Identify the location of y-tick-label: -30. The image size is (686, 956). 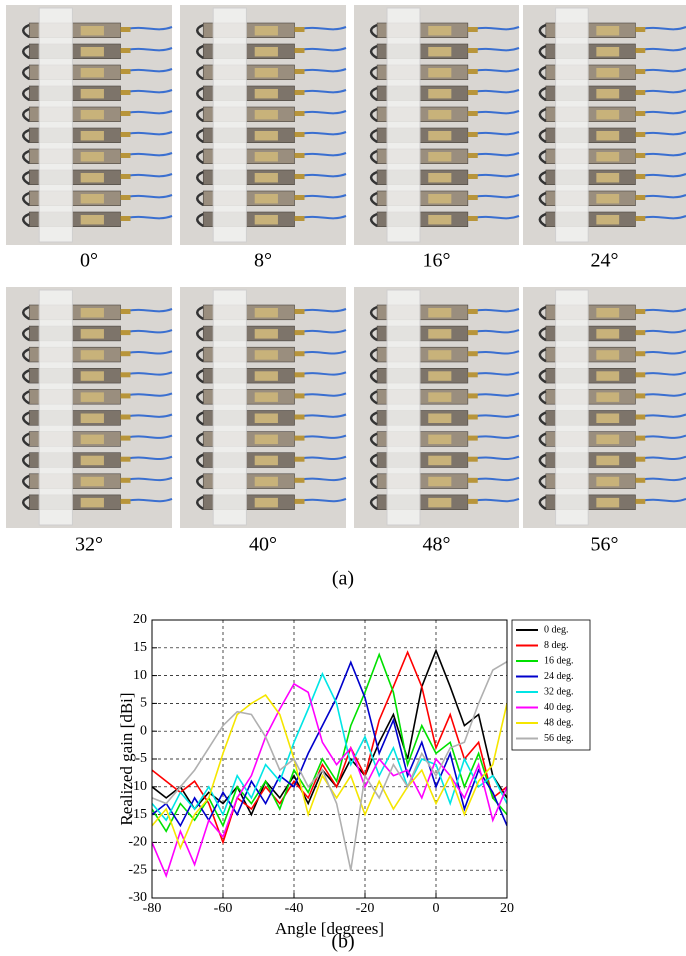
(137, 897).